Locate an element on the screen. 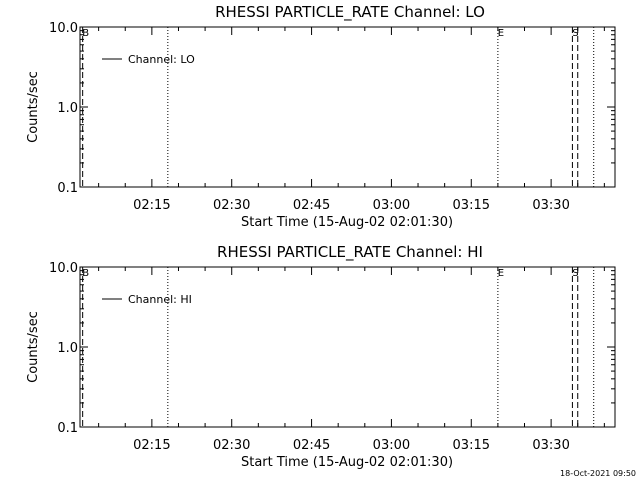  legend: Channel: HI is located at coordinates (147, 299).